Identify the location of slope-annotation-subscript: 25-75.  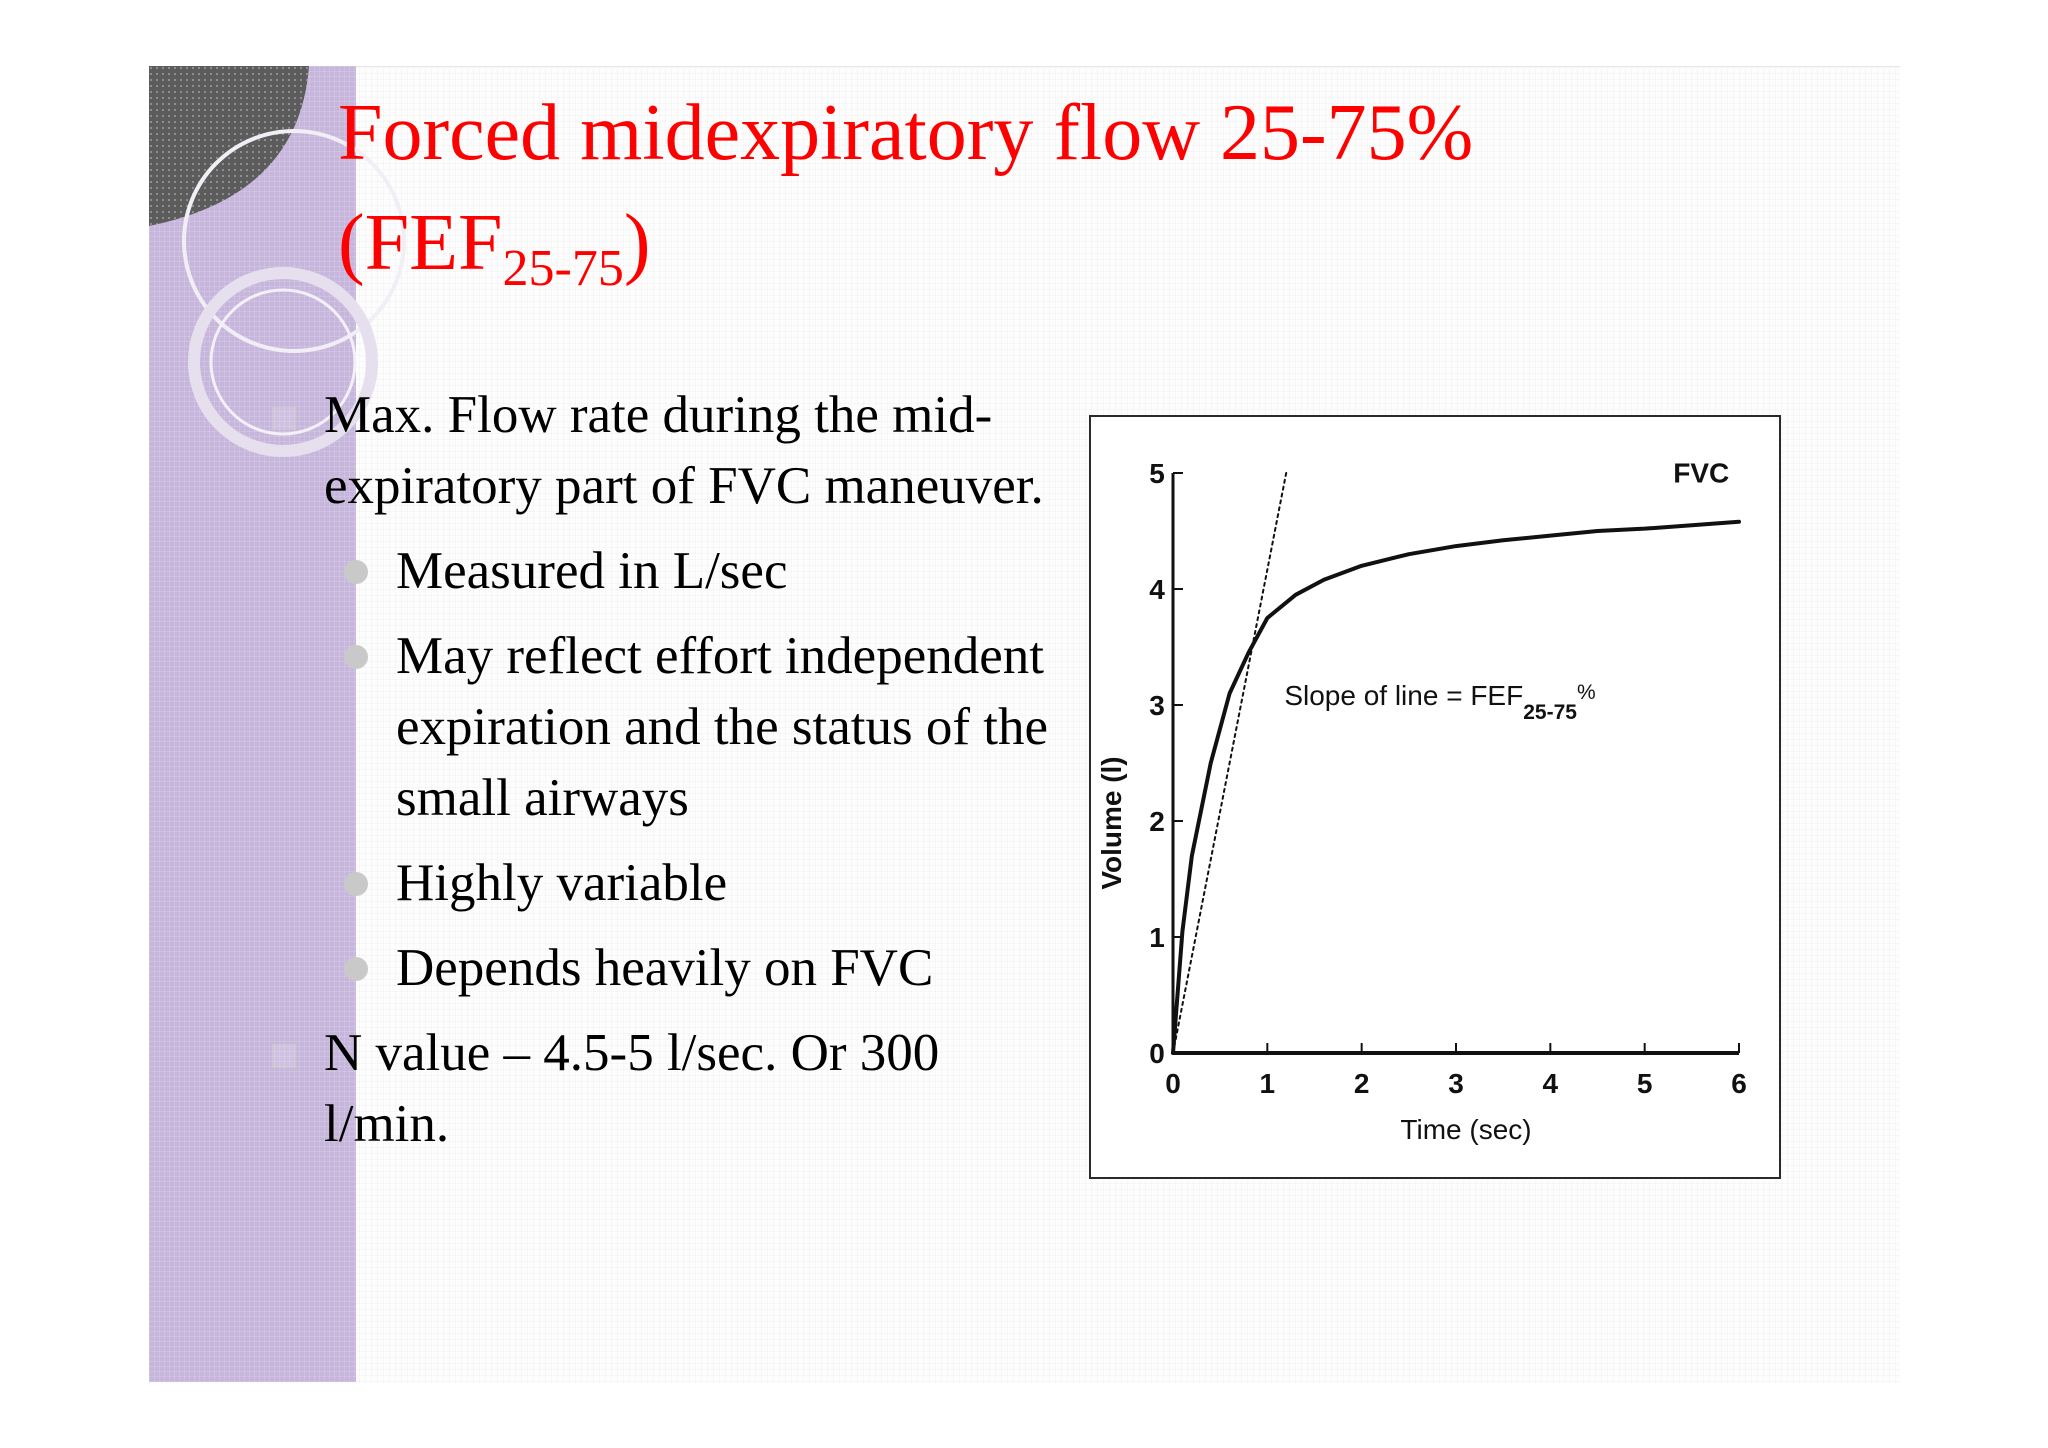
(1550, 712).